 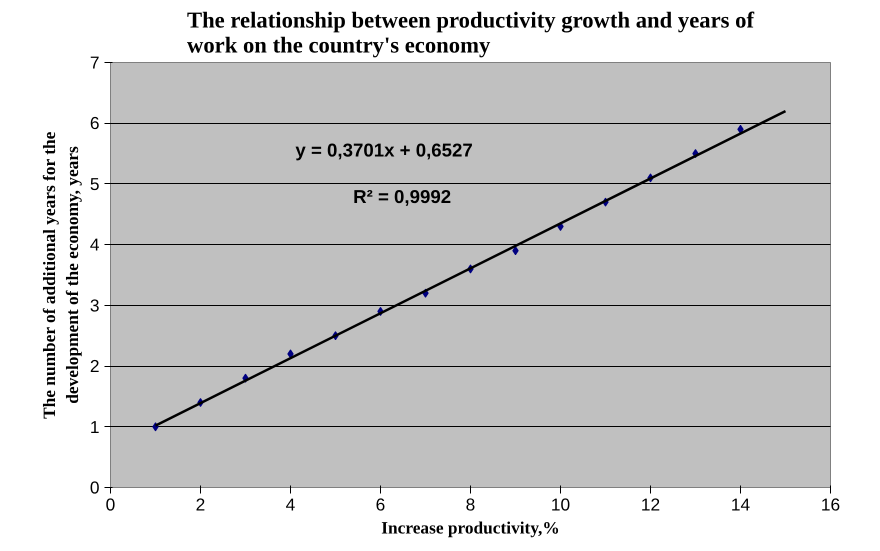 I want to click on chart-title: The relationship between productivity growth and years of work on the country's economy, so click(x=470, y=33).